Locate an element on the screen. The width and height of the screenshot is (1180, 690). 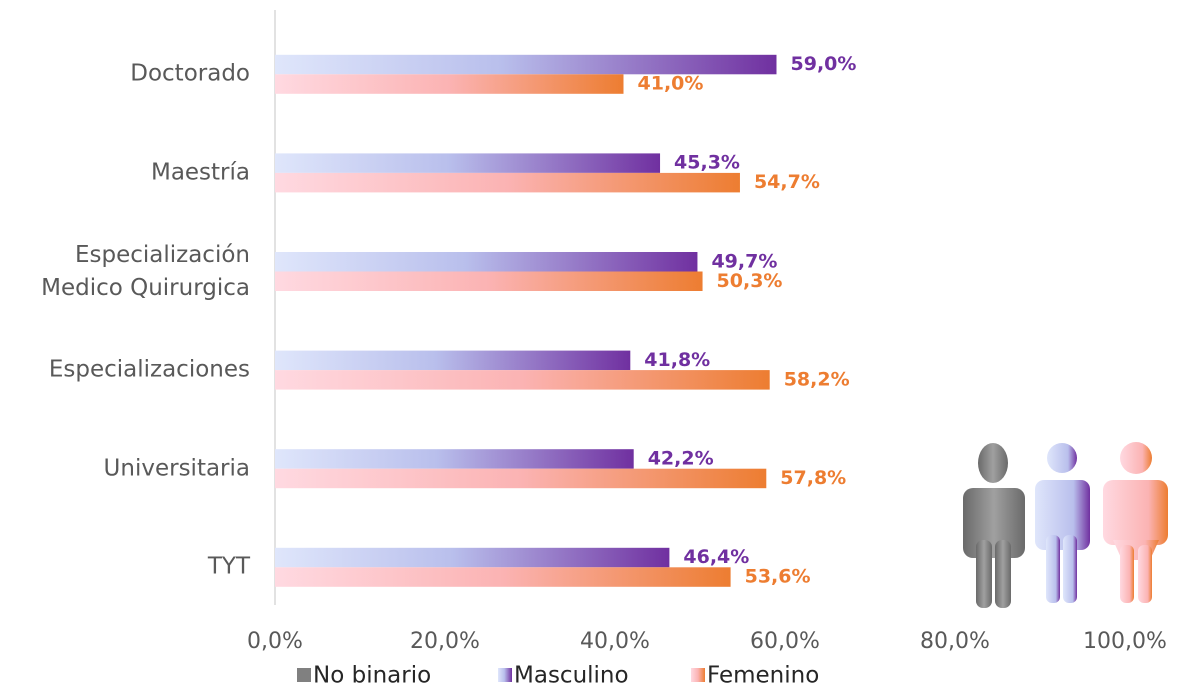
data-label: 42,2% is located at coordinates (681, 458).